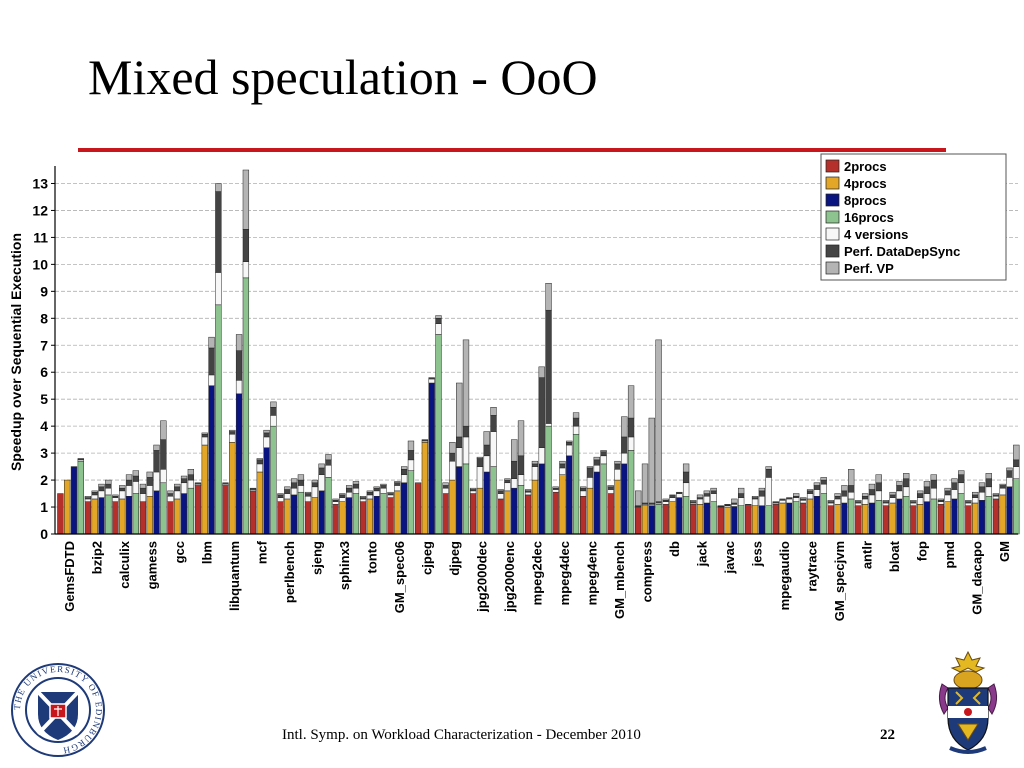  What do you see at coordinates (428, 425) in the screenshot?
I see `bar-group-cjpeg` at bounding box center [428, 425].